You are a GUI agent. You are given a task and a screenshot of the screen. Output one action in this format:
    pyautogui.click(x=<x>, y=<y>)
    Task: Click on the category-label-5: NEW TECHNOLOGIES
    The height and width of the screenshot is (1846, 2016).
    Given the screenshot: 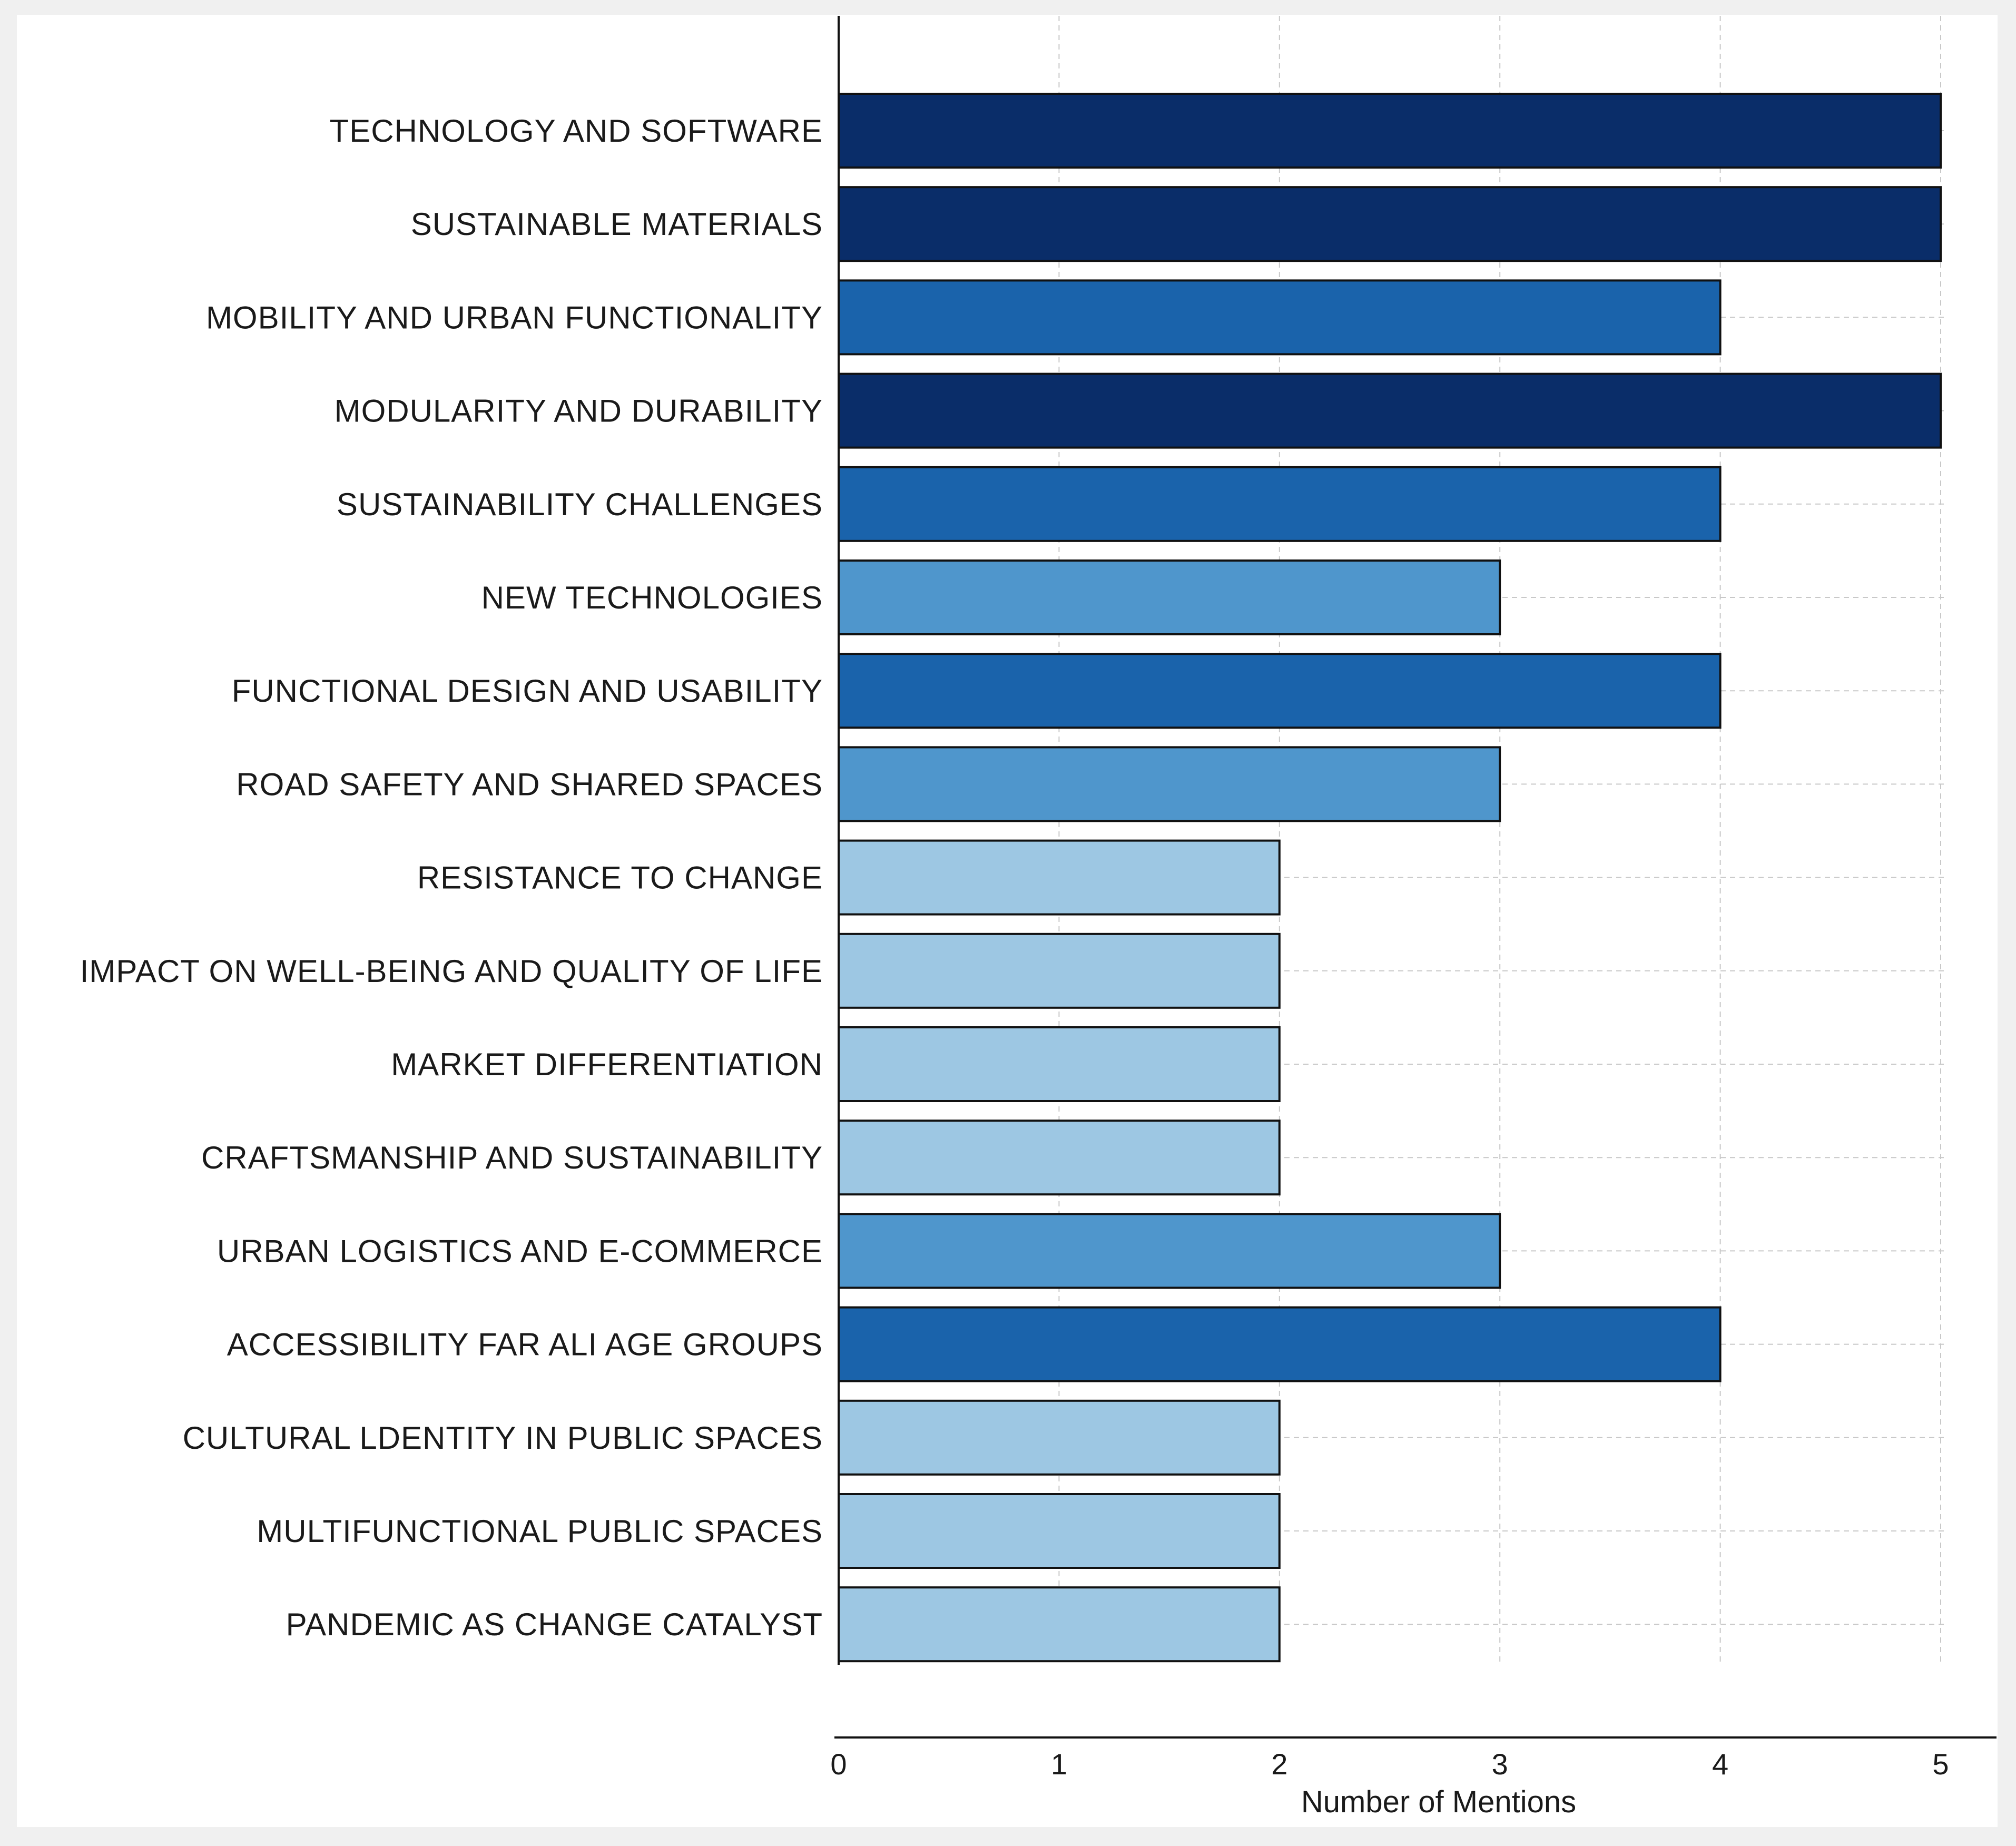 What is the action you would take?
    pyautogui.click(x=652, y=597)
    